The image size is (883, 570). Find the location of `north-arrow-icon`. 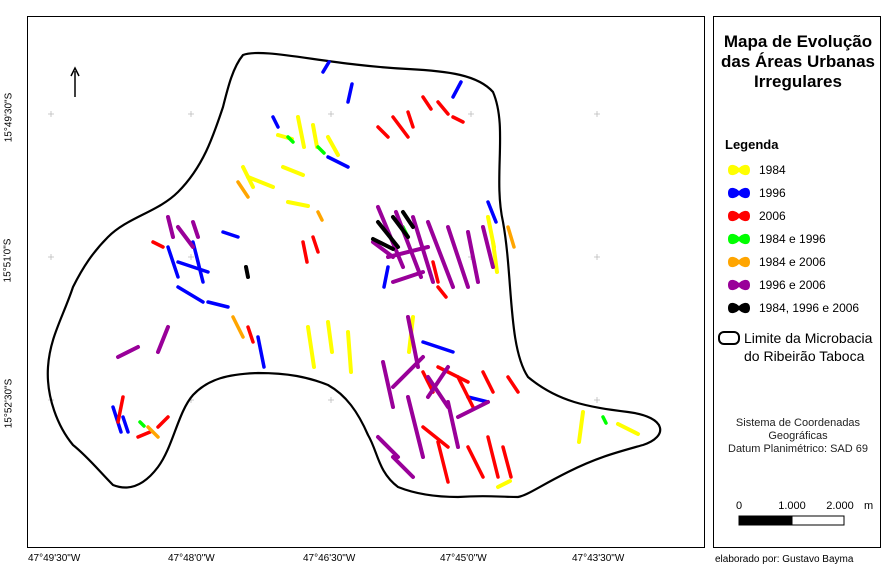

north-arrow-icon is located at coordinates (75, 81).